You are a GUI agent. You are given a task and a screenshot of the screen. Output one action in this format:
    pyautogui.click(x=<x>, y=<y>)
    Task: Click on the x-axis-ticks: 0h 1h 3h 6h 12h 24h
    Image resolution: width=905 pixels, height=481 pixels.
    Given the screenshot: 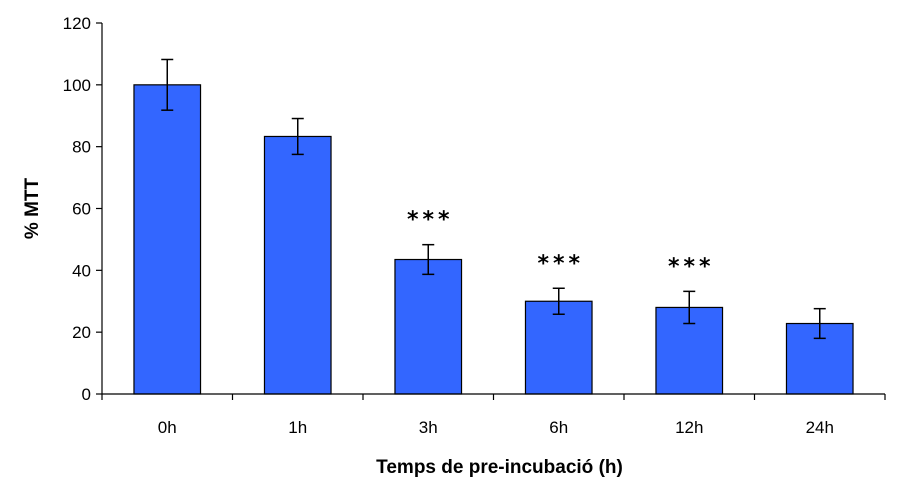 What is the action you would take?
    pyautogui.click(x=493, y=415)
    